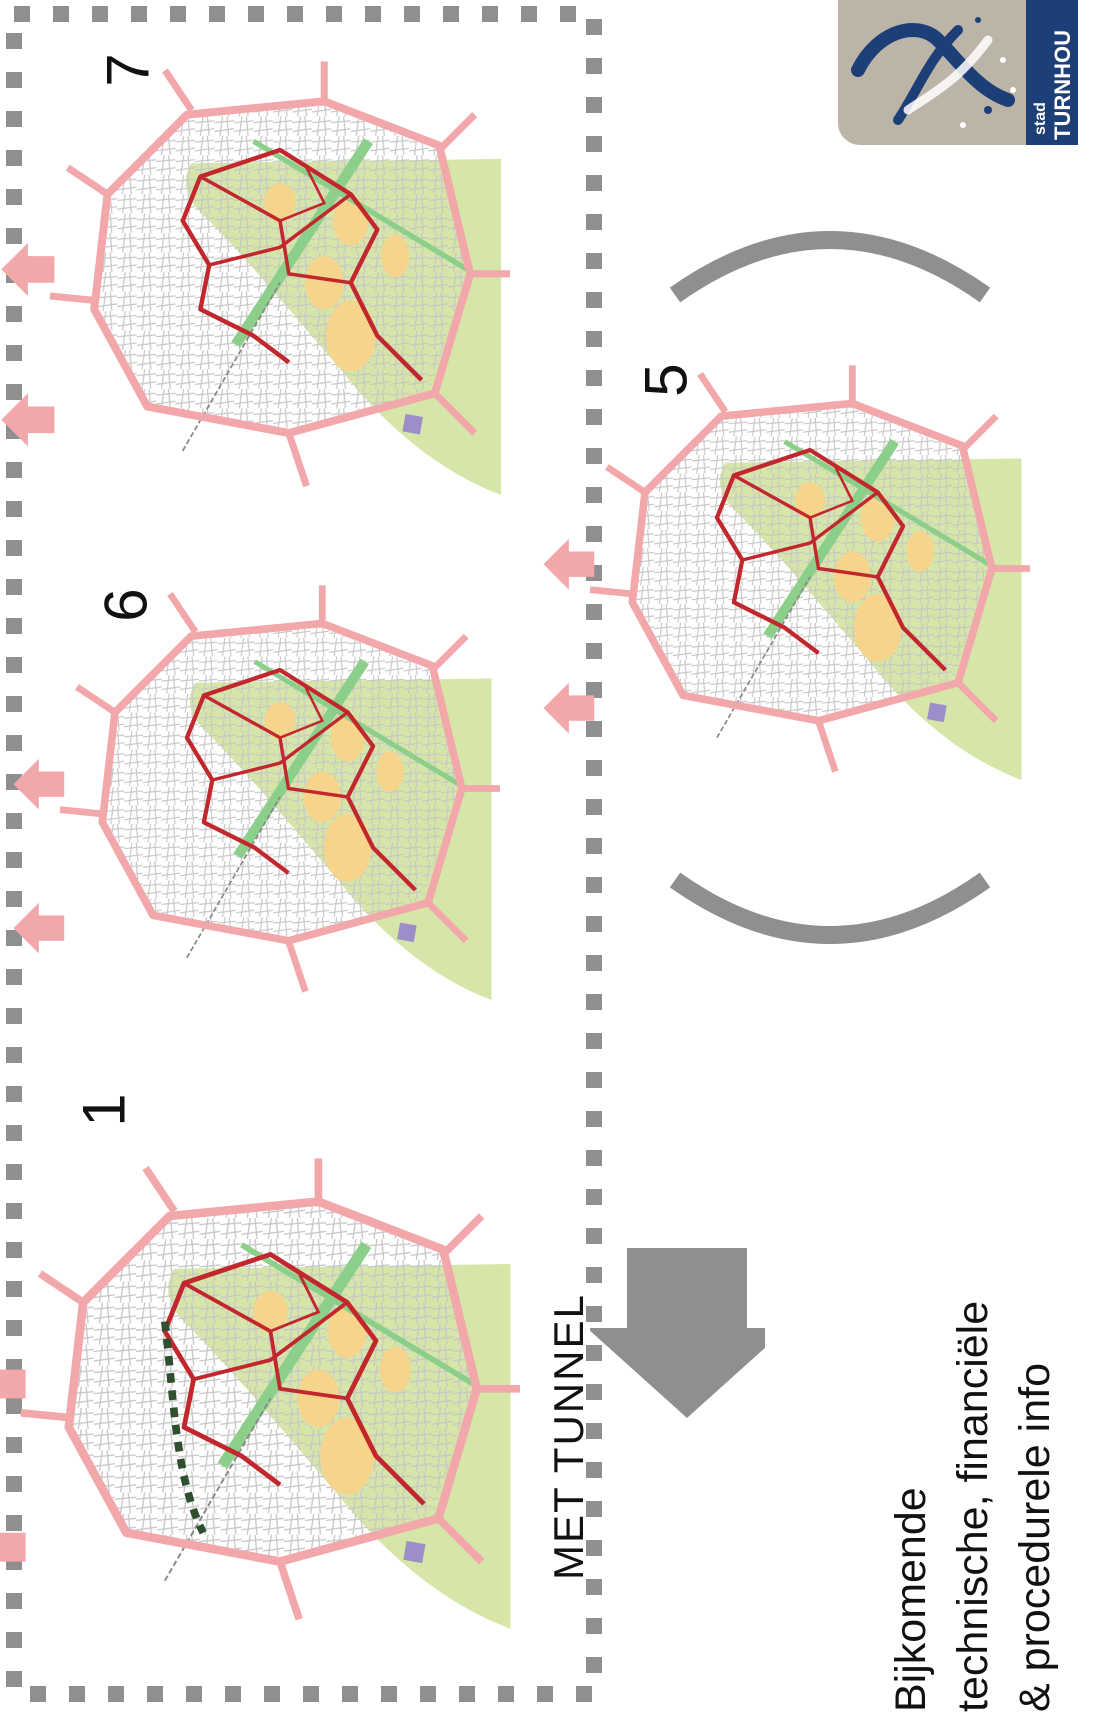 Image resolution: width=1114 pixels, height=1728 pixels. What do you see at coordinates (677, 1333) in the screenshot?
I see `arrow-right-icon` at bounding box center [677, 1333].